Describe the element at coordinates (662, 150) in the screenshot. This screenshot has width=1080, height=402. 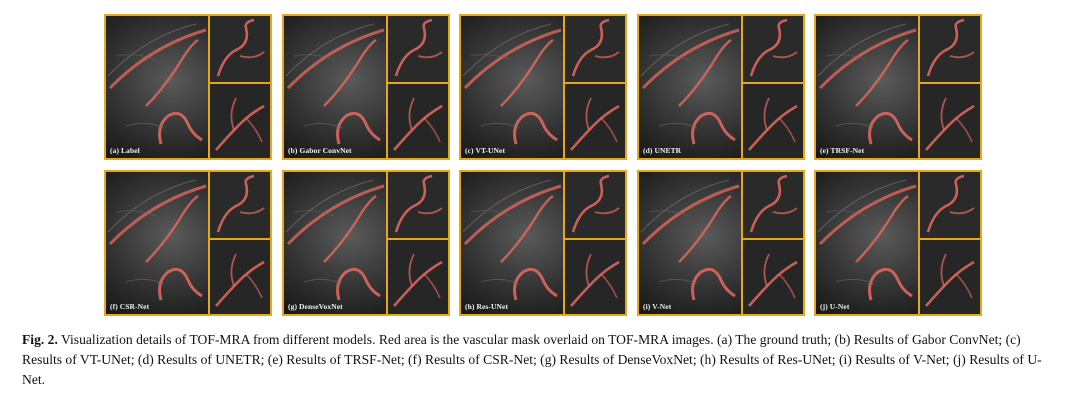
I see `panel-caption-label: (d) UNETR` at that location.